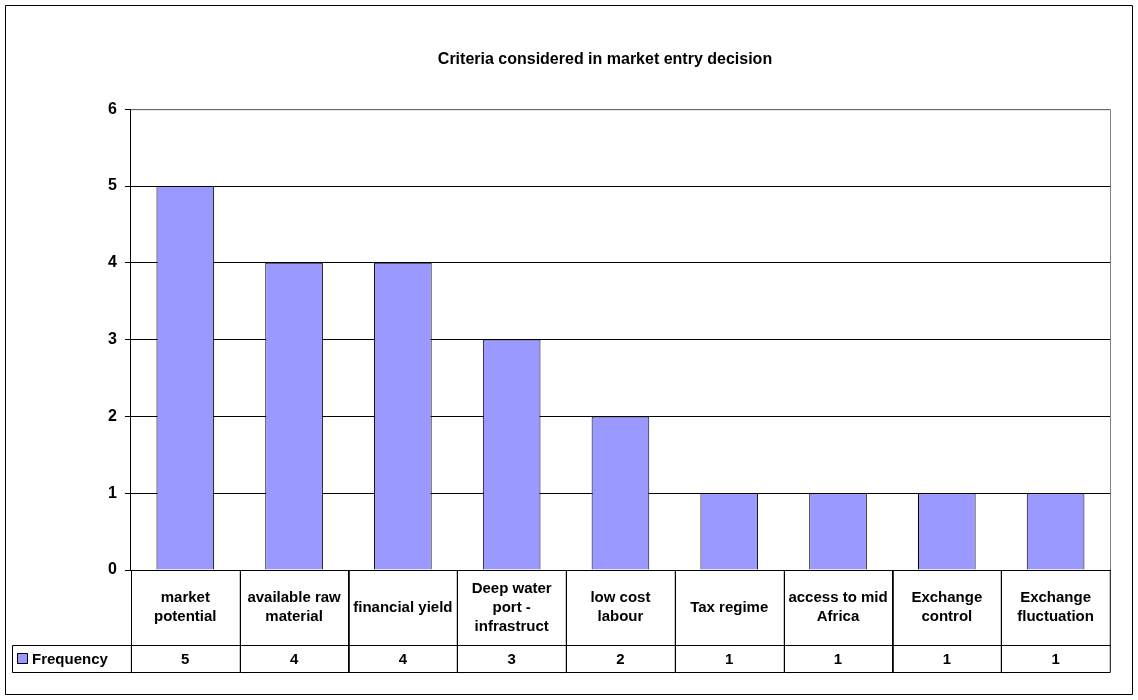 This screenshot has width=1138, height=700. Describe the element at coordinates (185, 658) in the screenshot. I see `data-label: 5` at that location.